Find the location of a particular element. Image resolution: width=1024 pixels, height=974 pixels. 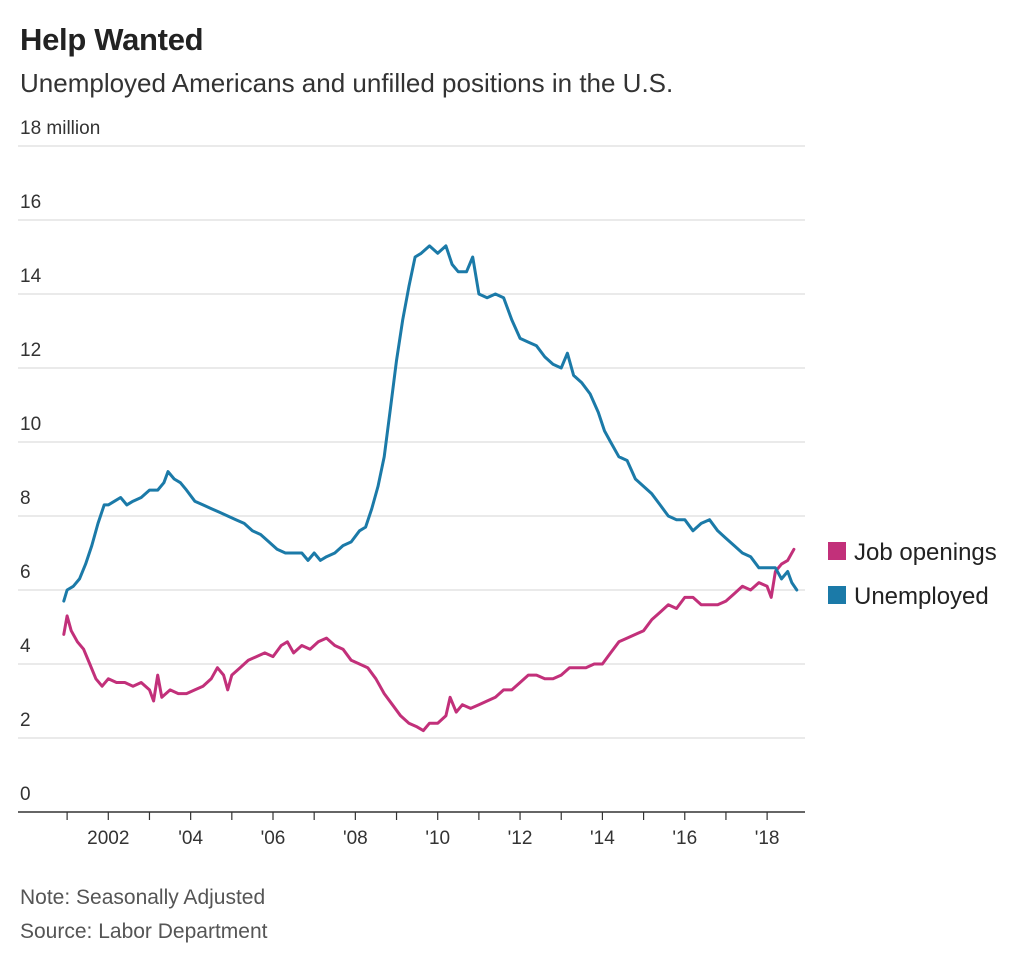

x-axis: 2002 '04 '06 '08 '10 '12 '14 '16 '18 is located at coordinates (411, 830).